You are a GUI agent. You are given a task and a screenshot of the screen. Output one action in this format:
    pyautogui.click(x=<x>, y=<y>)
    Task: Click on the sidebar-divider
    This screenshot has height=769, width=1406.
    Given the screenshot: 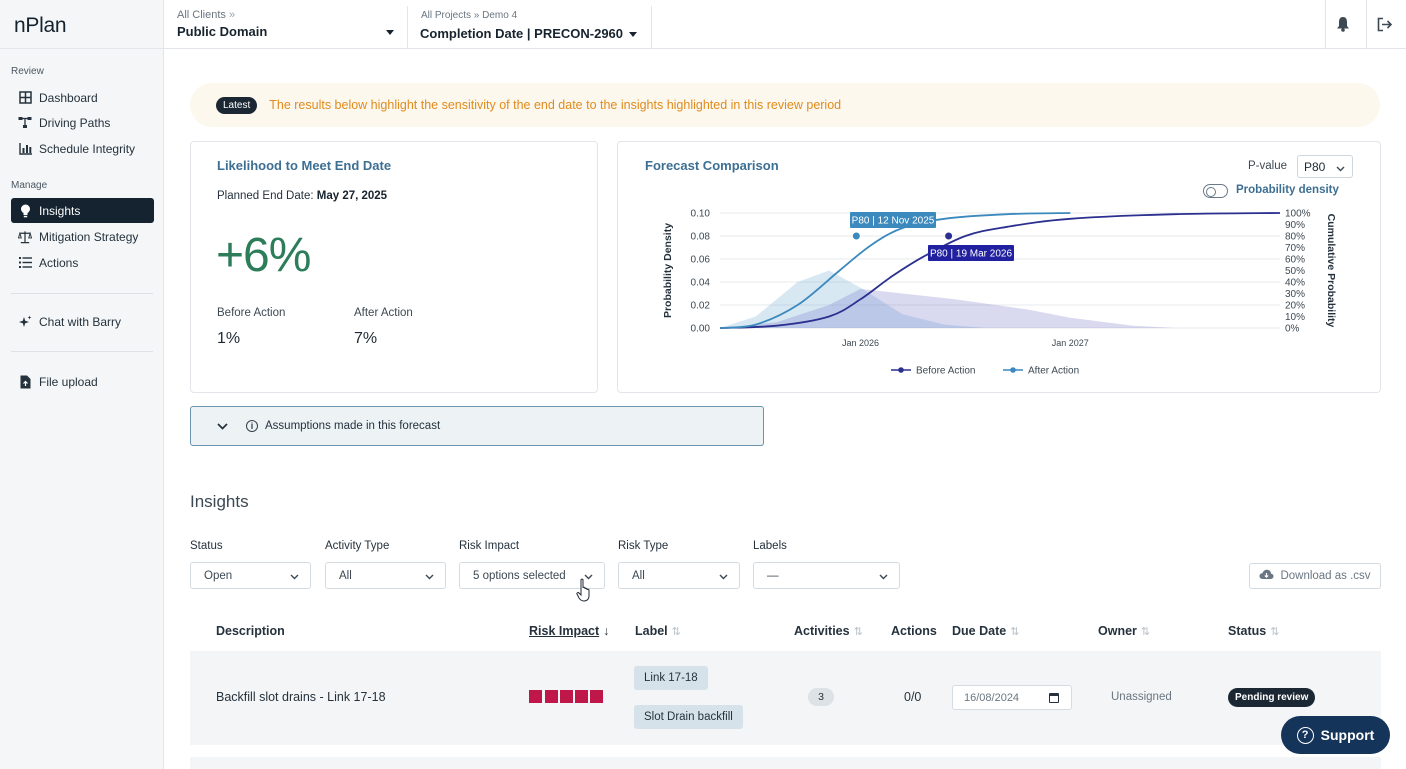 What is the action you would take?
    pyautogui.click(x=82, y=48)
    